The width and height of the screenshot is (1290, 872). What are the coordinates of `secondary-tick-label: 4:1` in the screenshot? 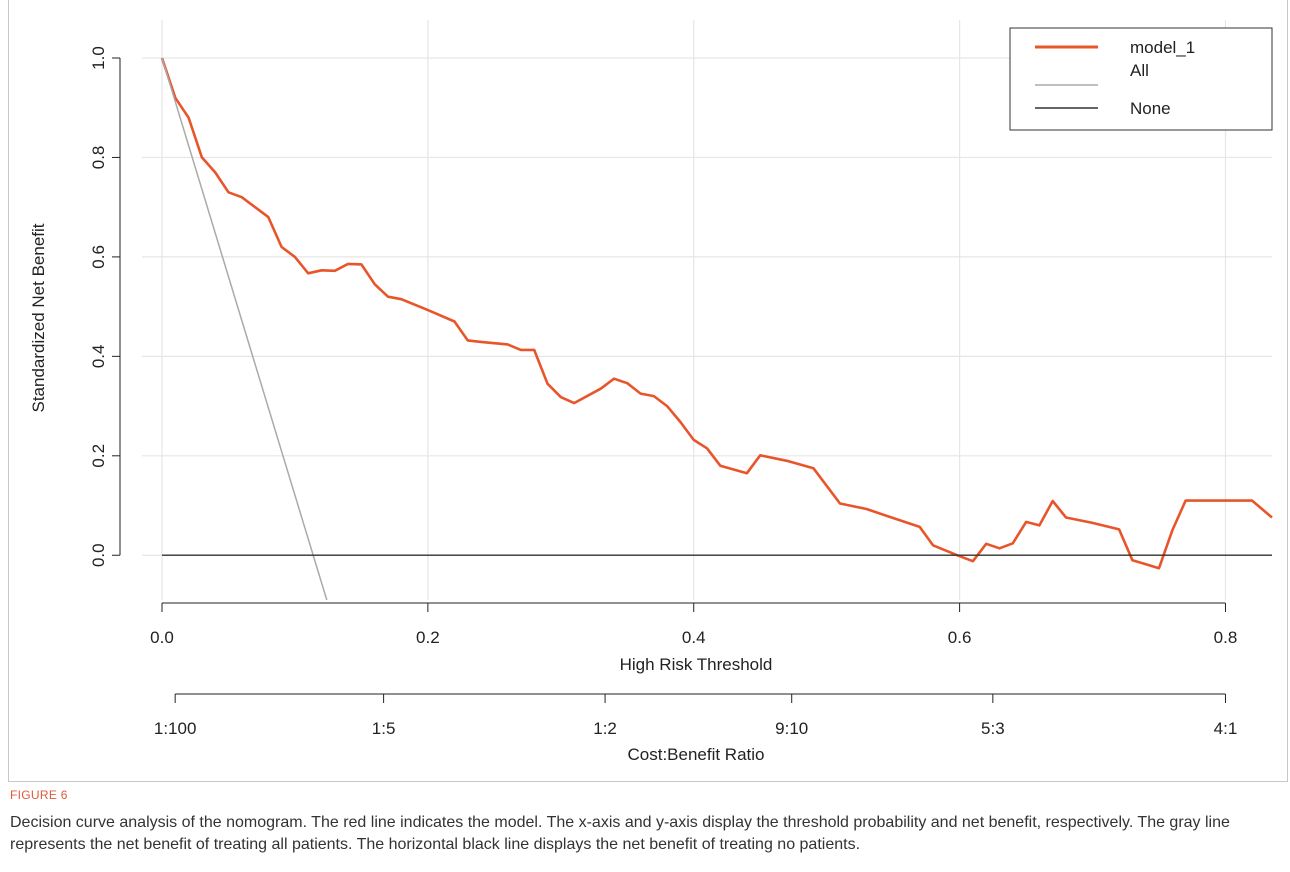 It's located at (1226, 728).